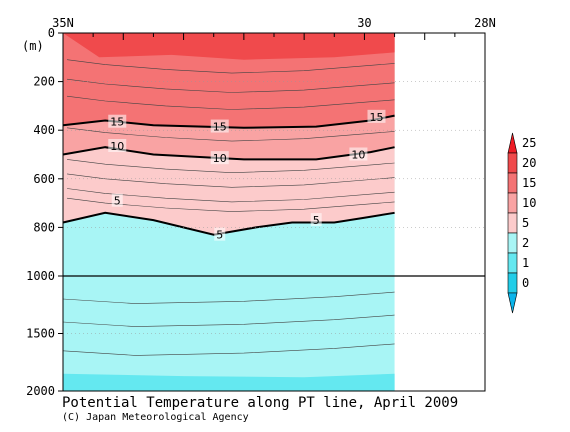 This screenshot has height=432, width=570. I want to click on colorbar-cap-bottom, so click(512, 303).